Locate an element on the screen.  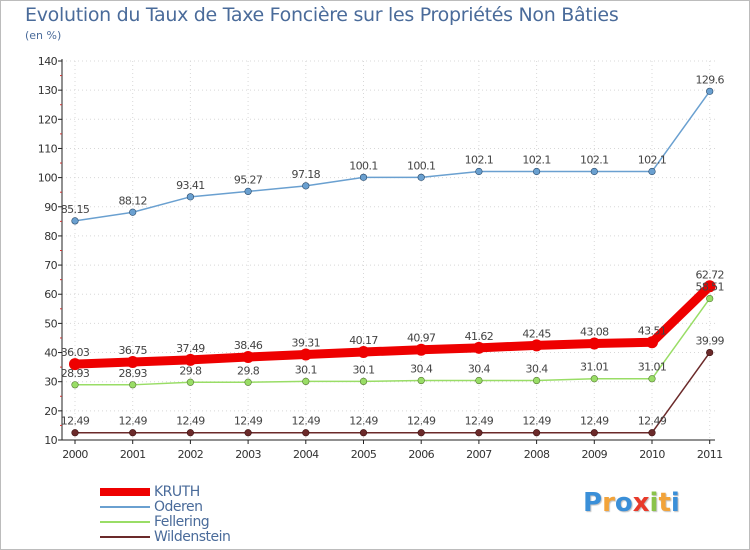
point-wildenstein-2003 is located at coordinates (248, 433).